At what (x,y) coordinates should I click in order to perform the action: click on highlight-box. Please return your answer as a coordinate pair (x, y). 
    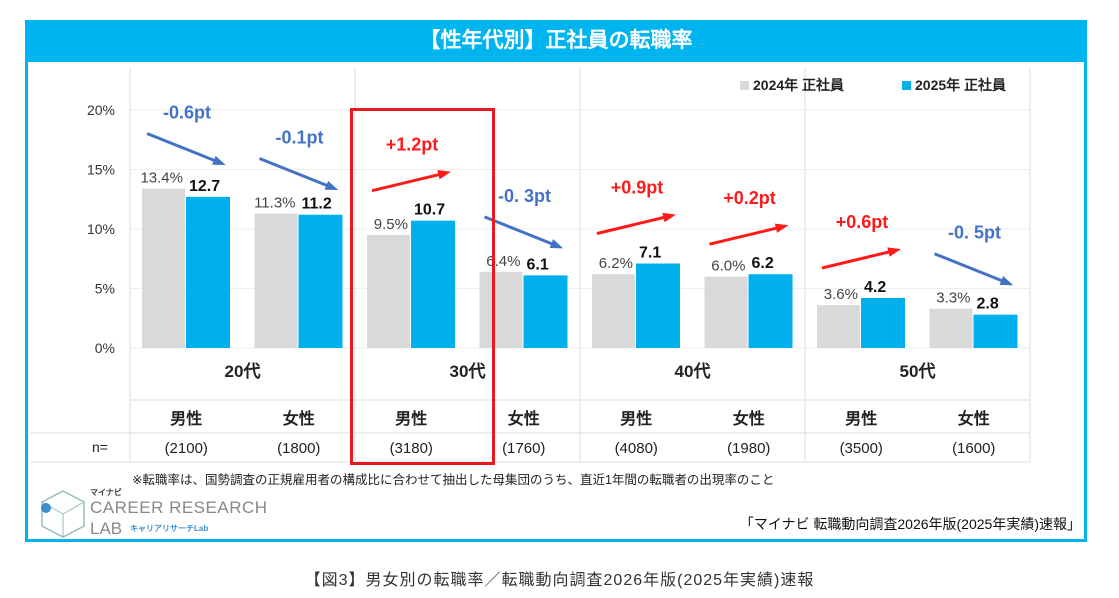
    Looking at the image, I should click on (422, 286).